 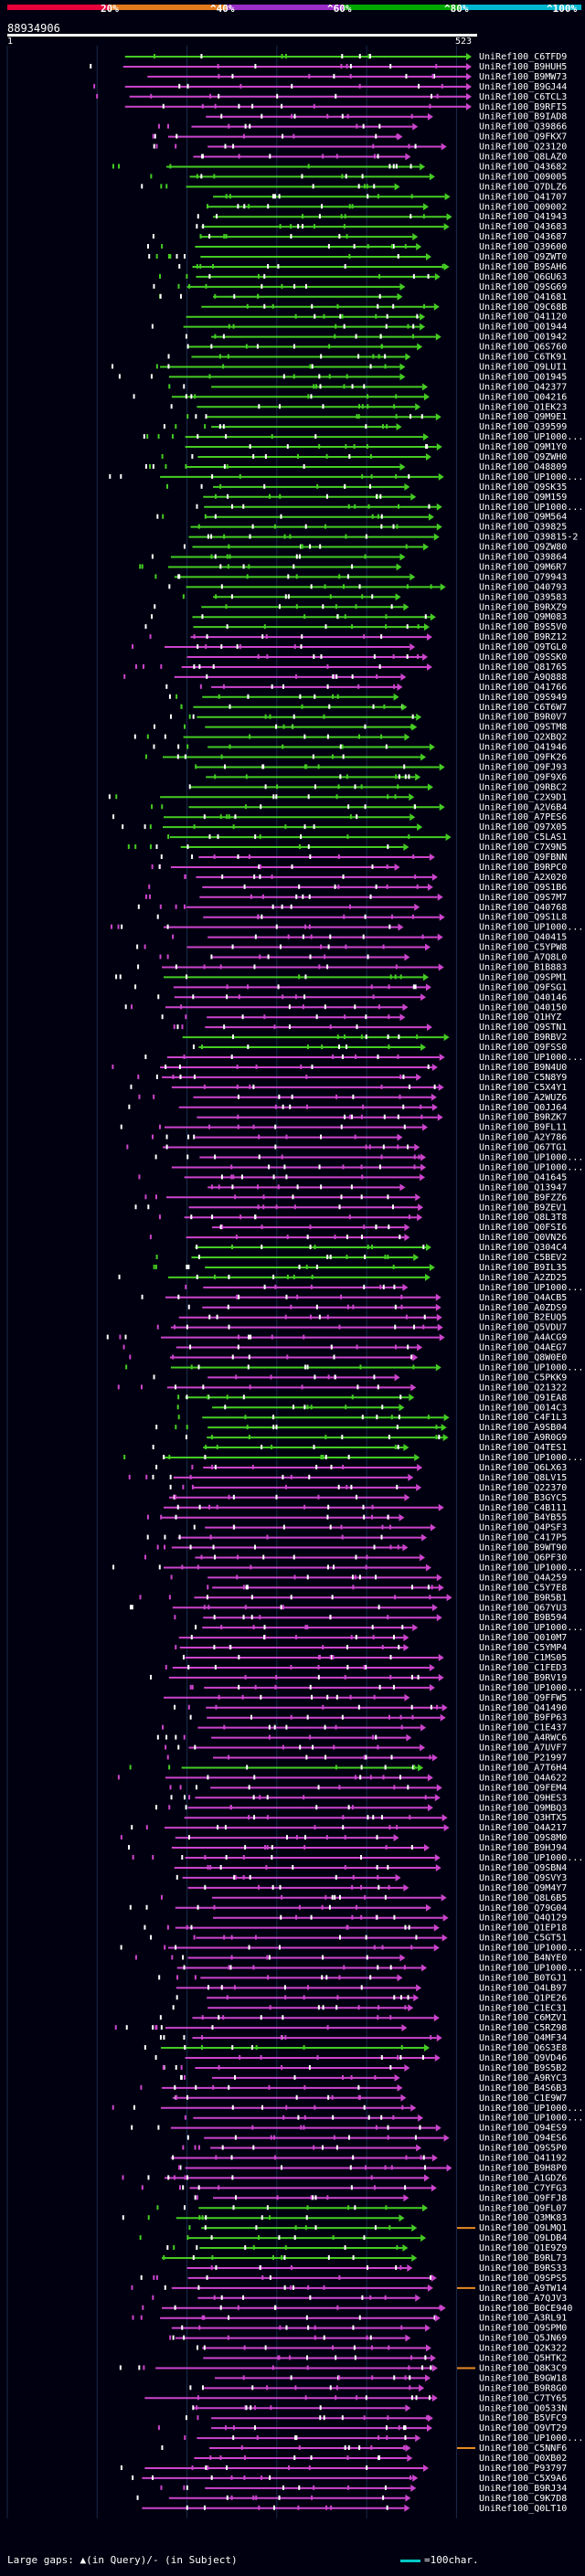 I want to click on hit-accession: UniRef100_Q67YU3, so click(x=523, y=1608).